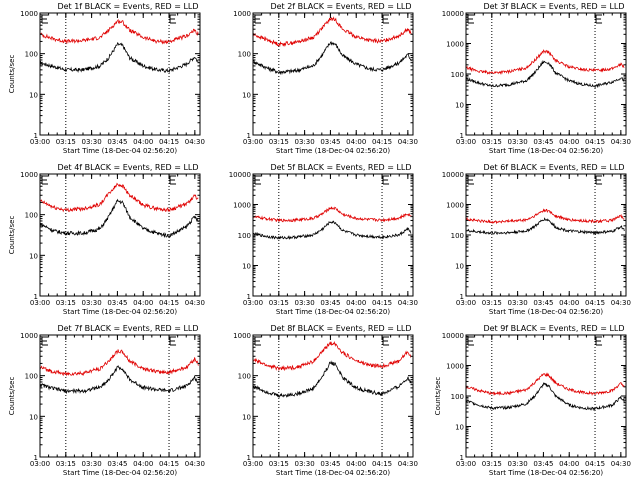 This screenshot has height=480, width=640. Describe the element at coordinates (340, 328) in the screenshot. I see `panel-title: Det 8f BLACK = Events, RED = LLD` at that location.